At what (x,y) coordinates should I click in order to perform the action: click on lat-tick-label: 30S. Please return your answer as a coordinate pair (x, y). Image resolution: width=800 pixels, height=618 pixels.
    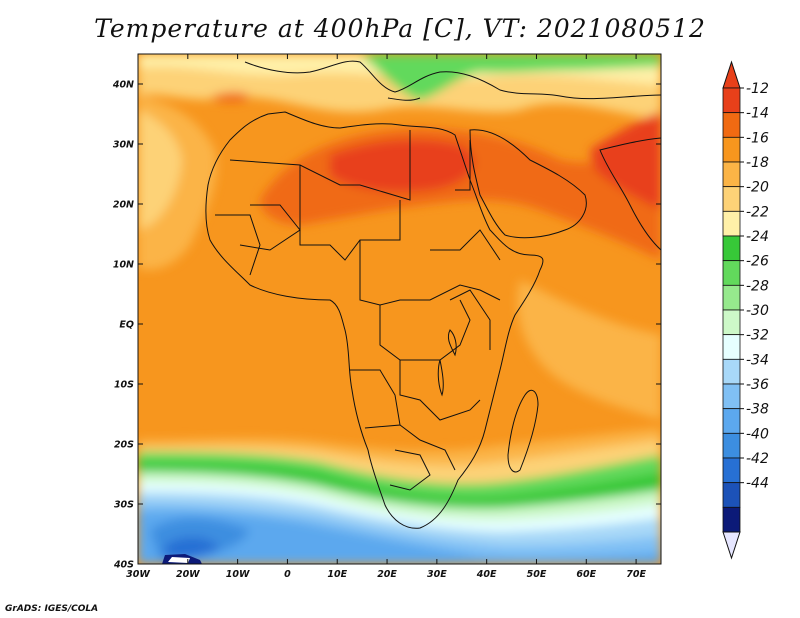
    Looking at the image, I should click on (124, 505).